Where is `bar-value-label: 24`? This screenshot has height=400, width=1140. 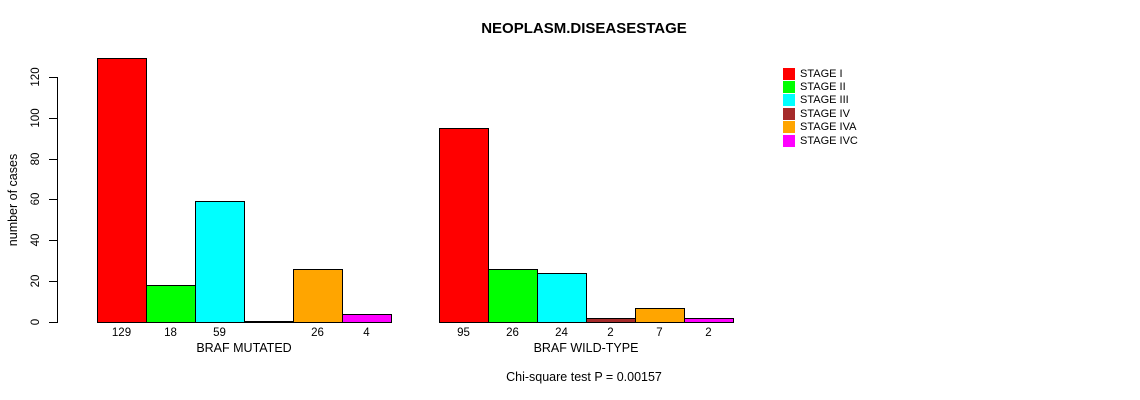 bar-value-label: 24 is located at coordinates (561, 333).